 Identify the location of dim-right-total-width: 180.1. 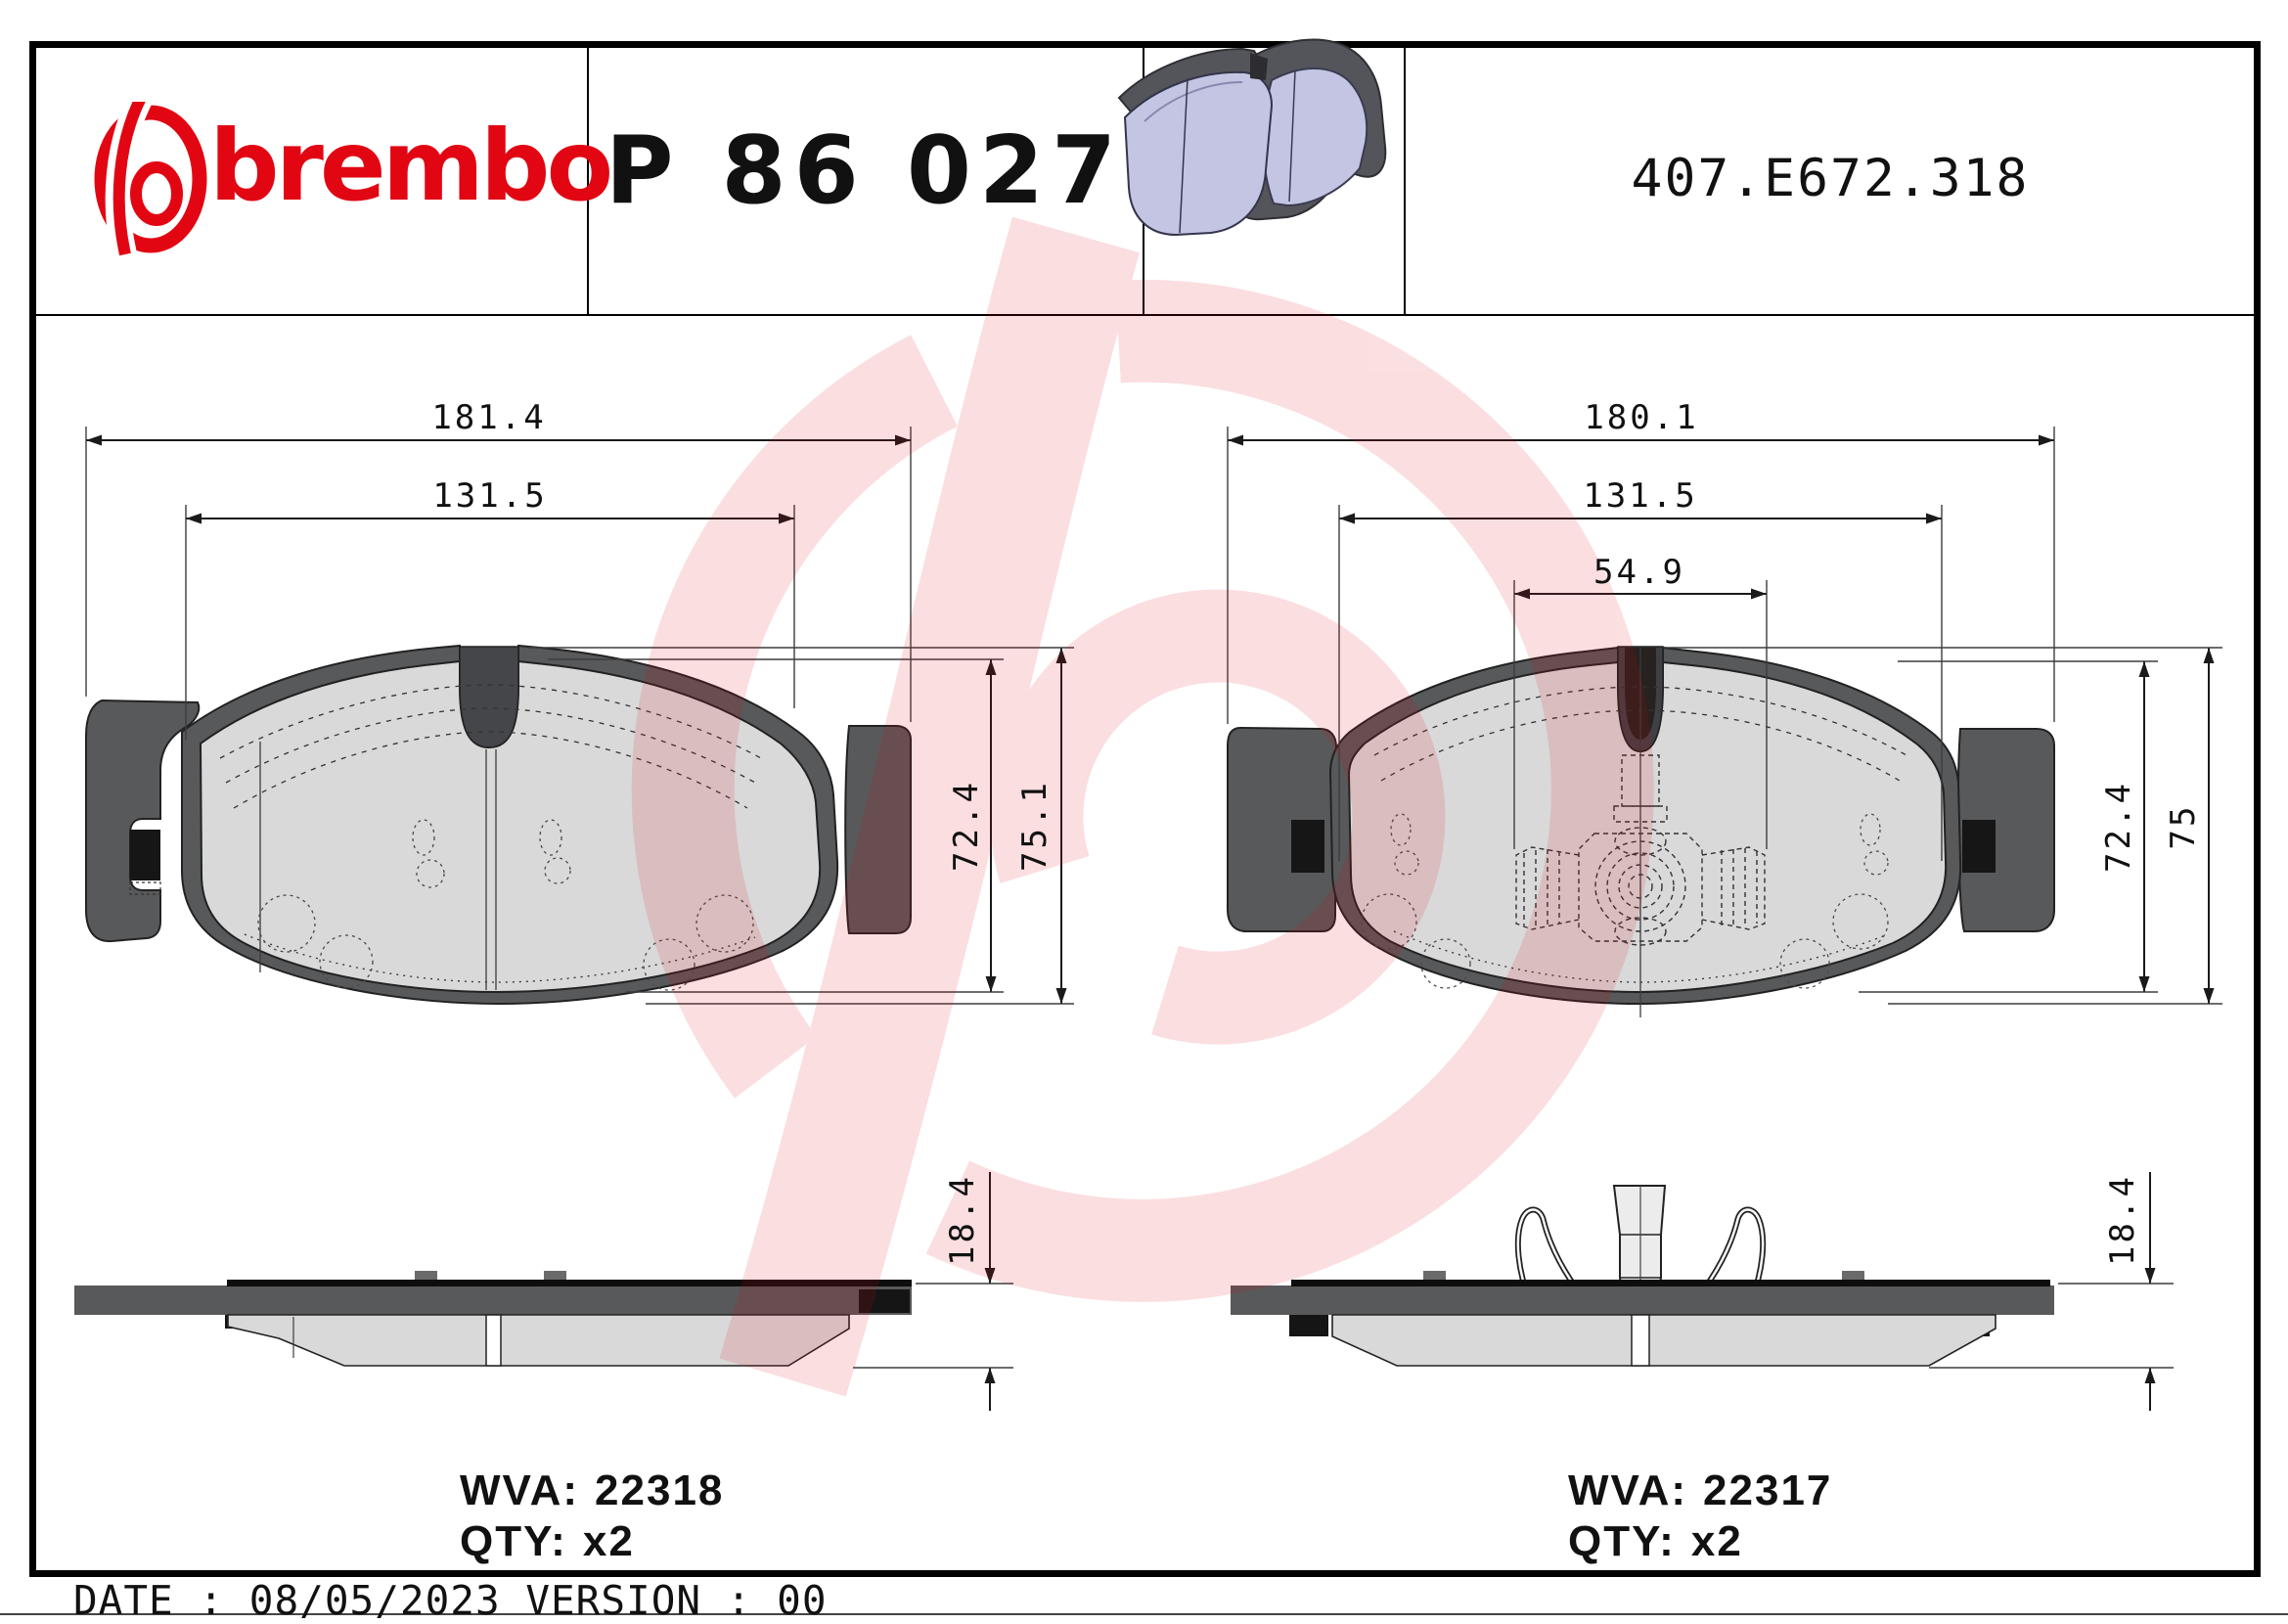
(1641, 417).